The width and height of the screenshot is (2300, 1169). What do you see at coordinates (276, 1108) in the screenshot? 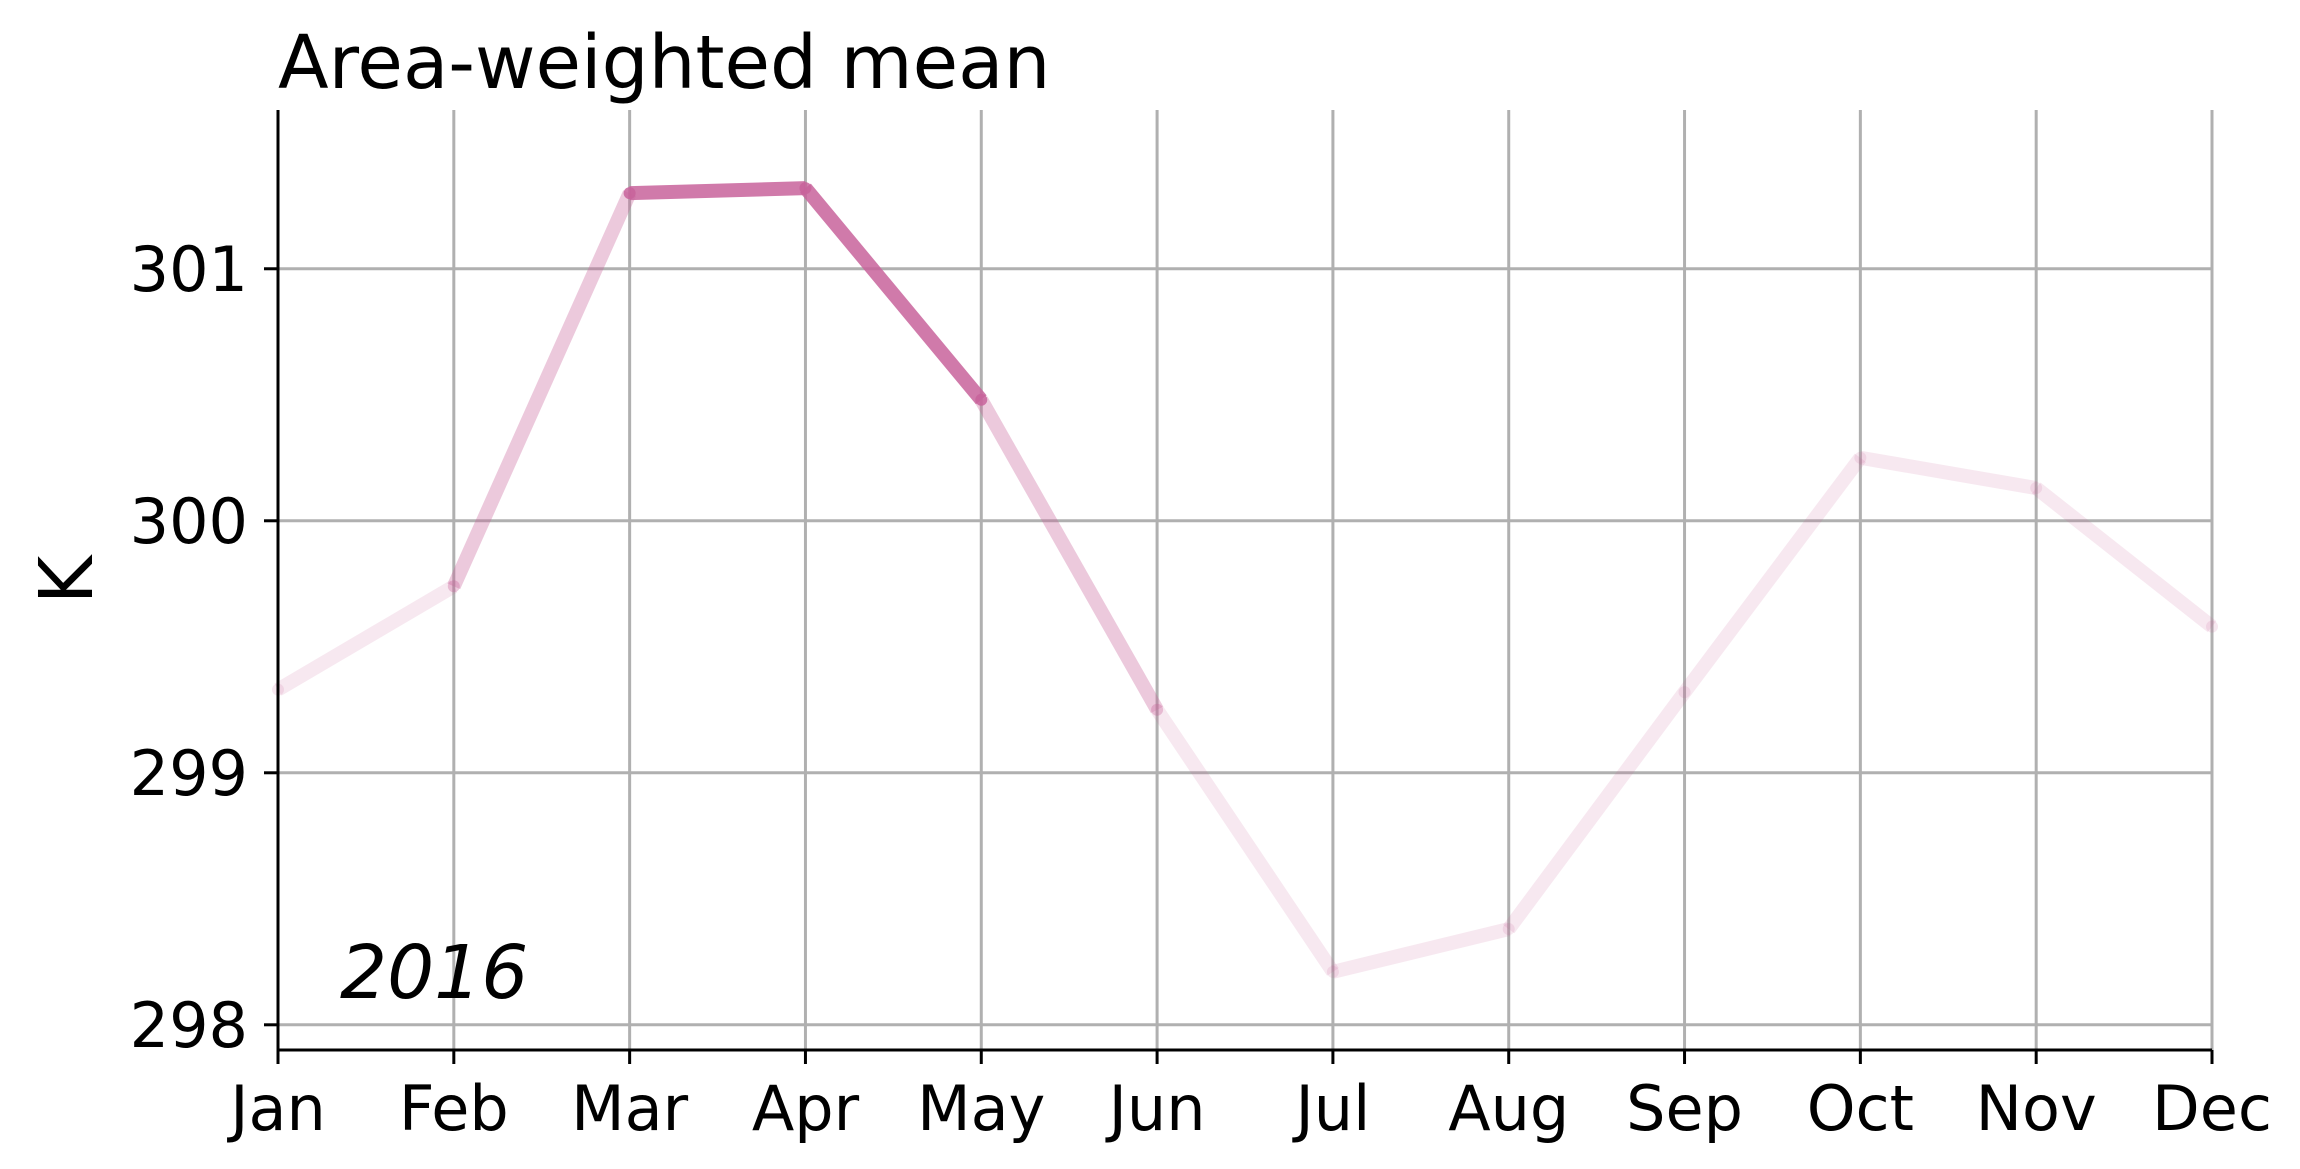
I see `x-tick-label: Jan` at bounding box center [276, 1108].